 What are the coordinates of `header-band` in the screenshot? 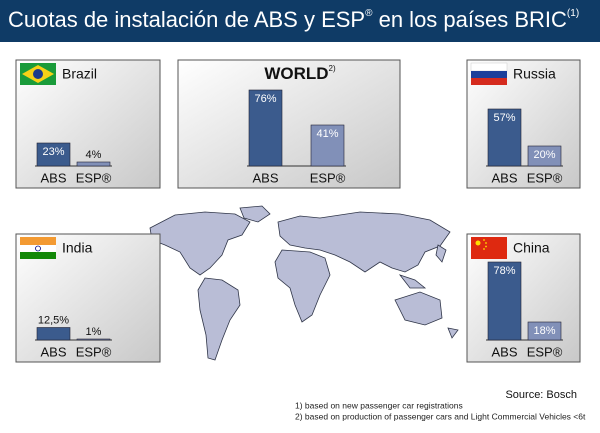 It's located at (300, 21).